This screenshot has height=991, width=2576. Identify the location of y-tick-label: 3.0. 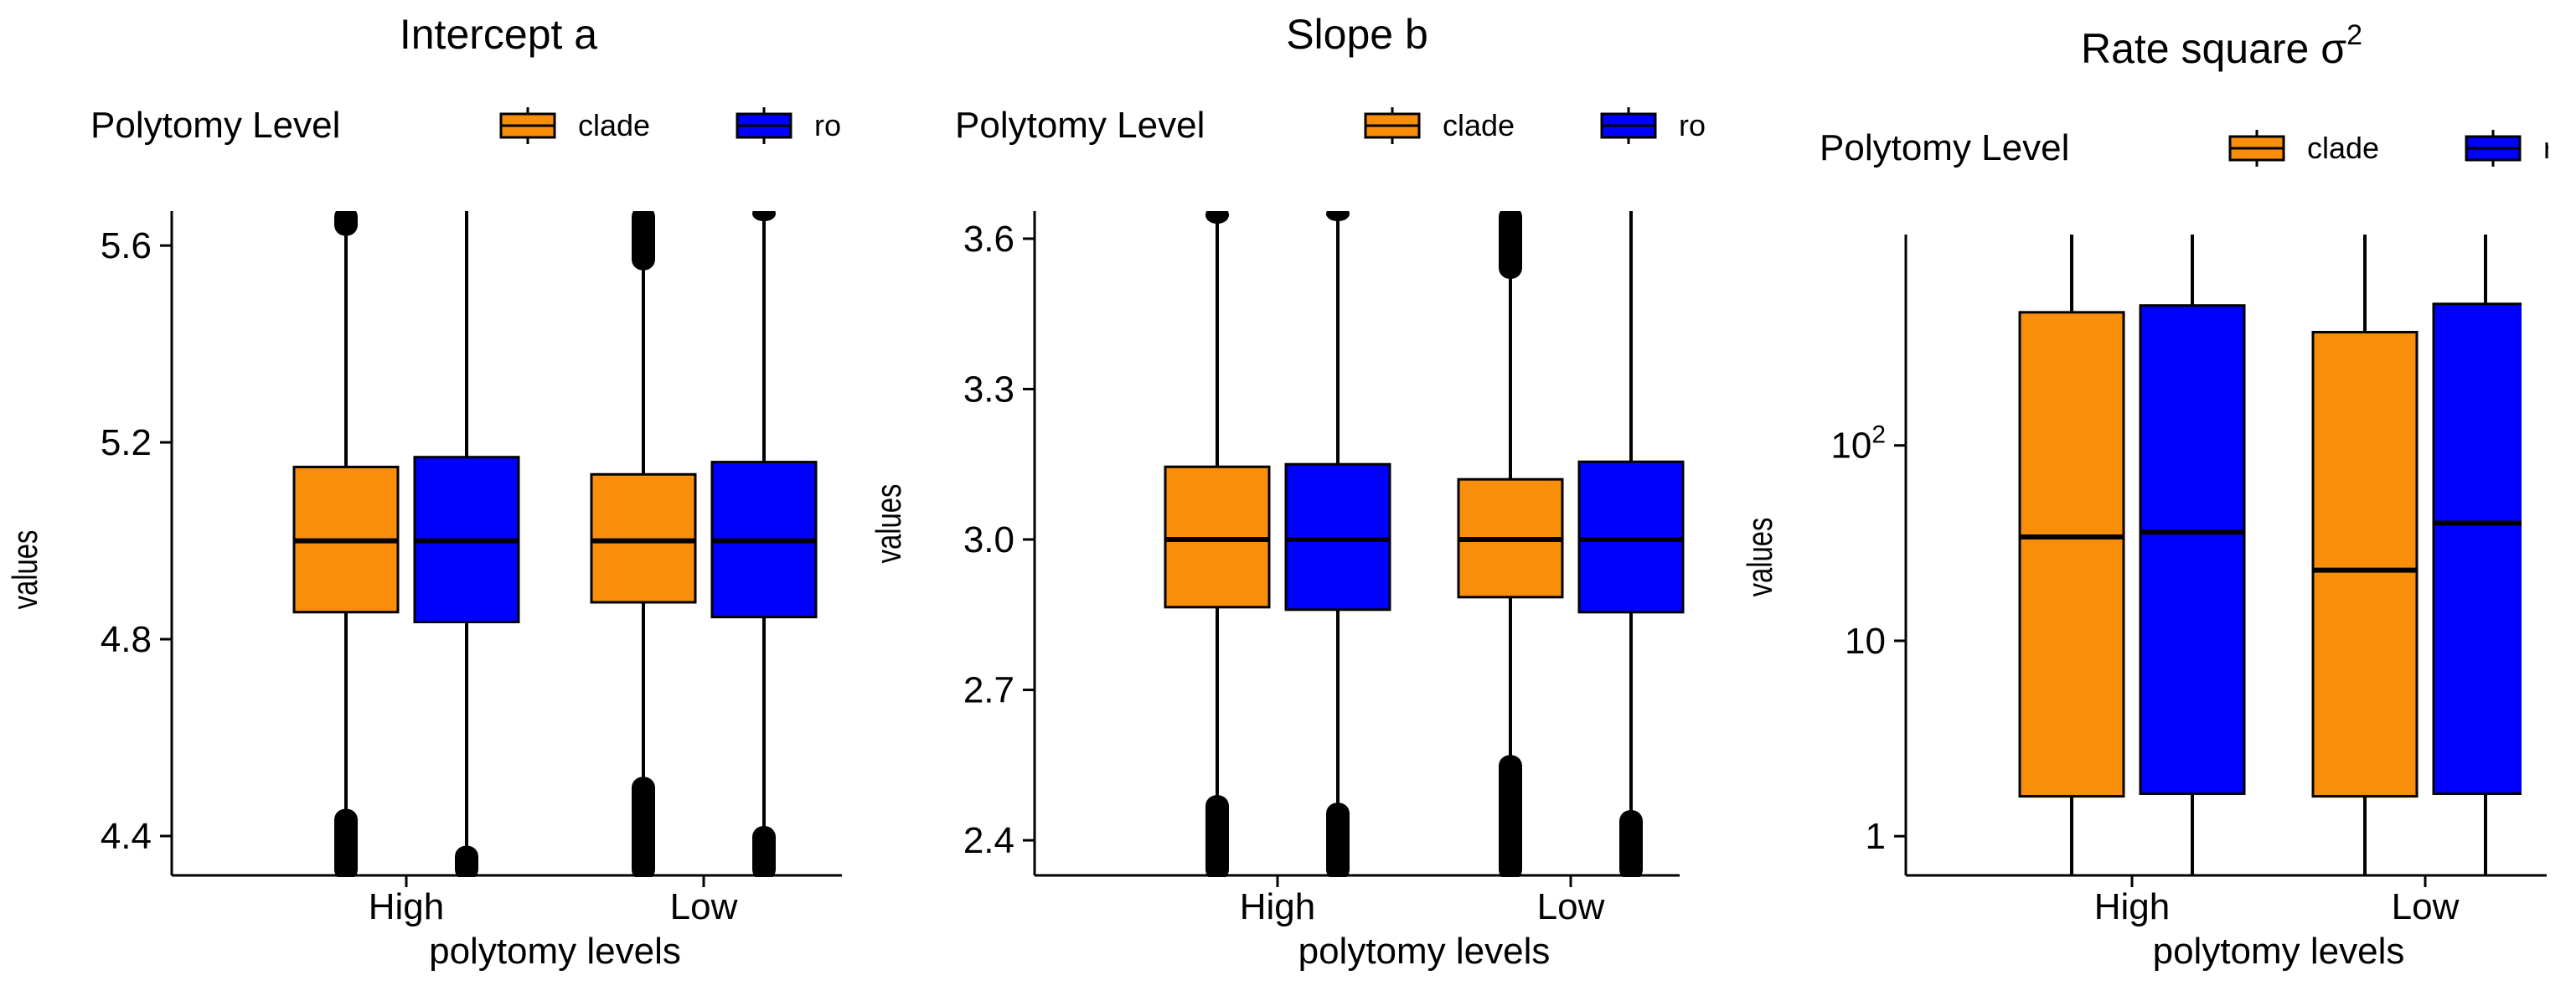
(988, 539).